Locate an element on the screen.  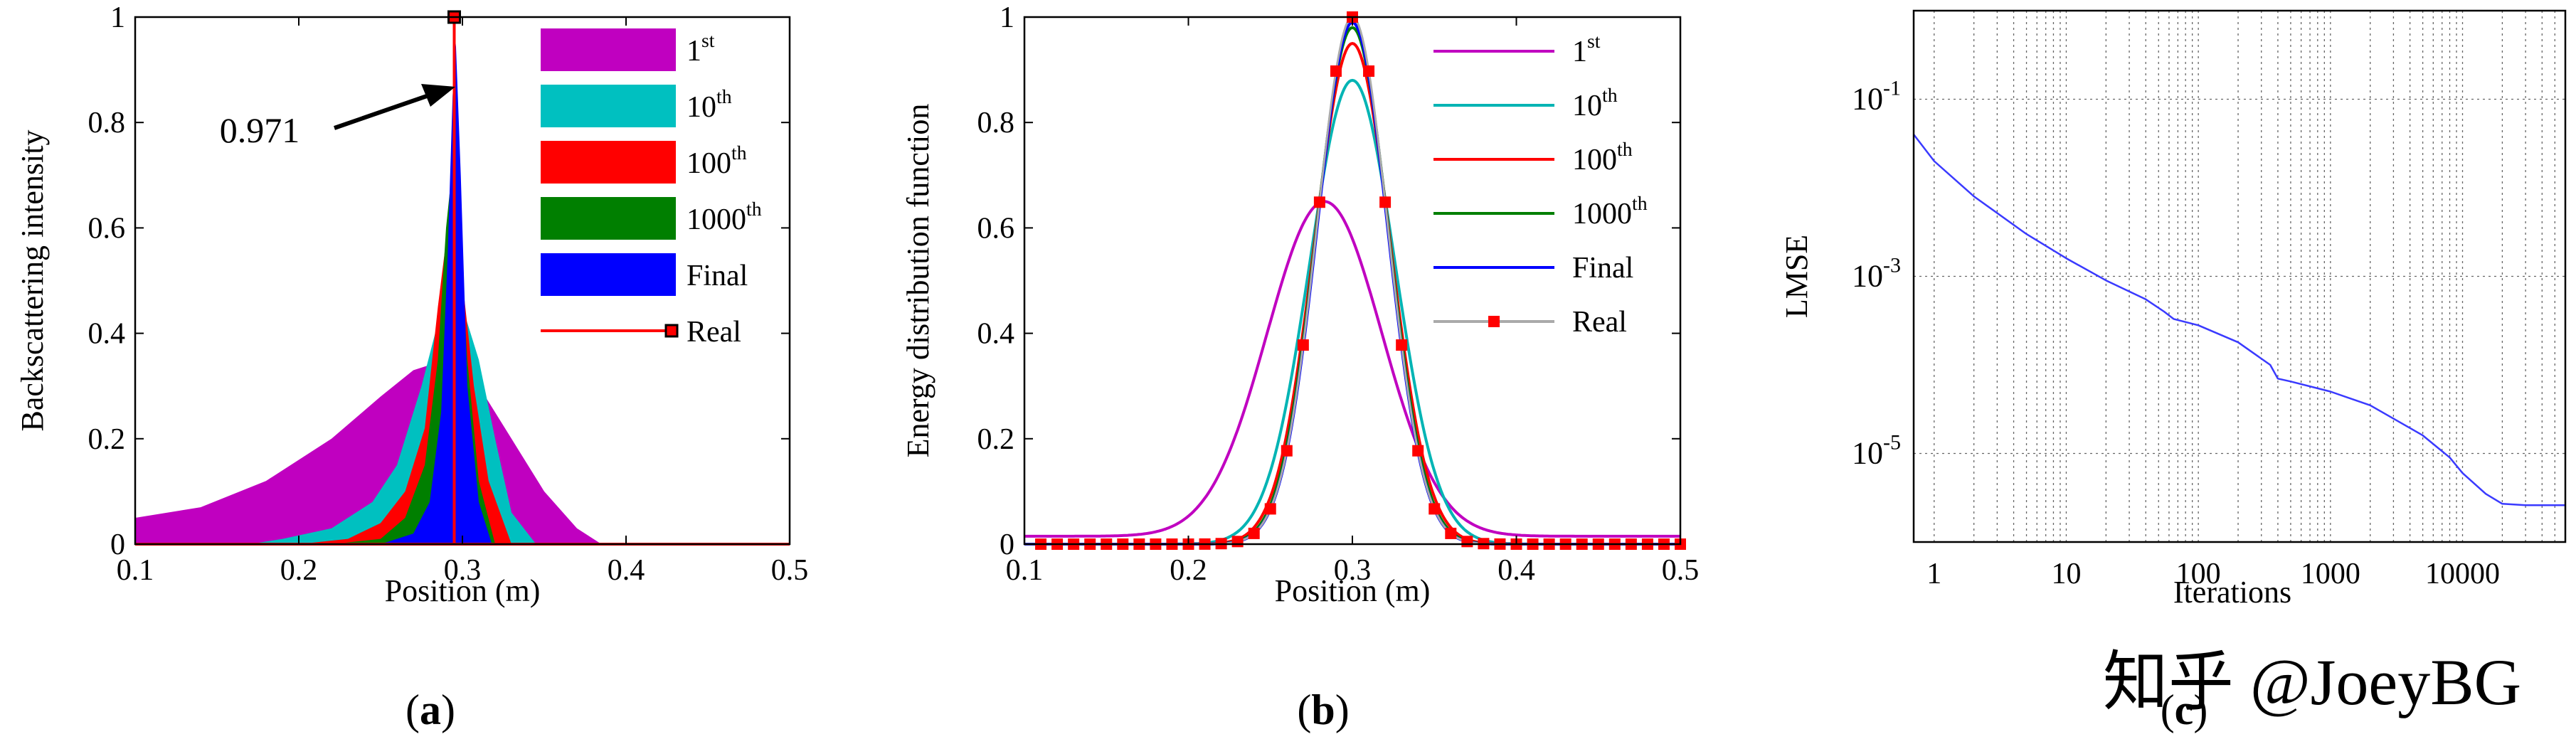
y-axis-label: Energy distribution function is located at coordinates (918, 281).